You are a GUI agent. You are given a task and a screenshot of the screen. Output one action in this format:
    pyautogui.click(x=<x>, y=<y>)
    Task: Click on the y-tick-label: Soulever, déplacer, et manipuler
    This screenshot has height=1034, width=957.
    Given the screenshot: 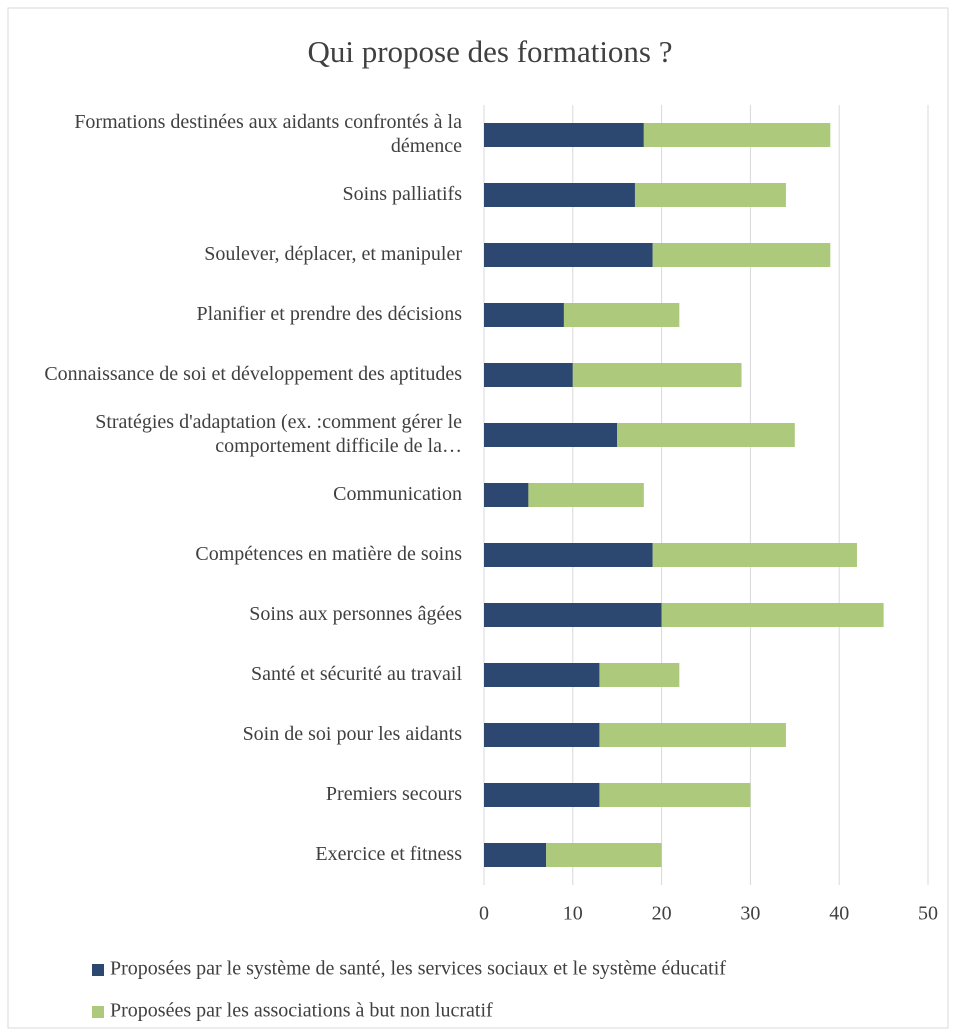 What is the action you would take?
    pyautogui.click(x=333, y=254)
    